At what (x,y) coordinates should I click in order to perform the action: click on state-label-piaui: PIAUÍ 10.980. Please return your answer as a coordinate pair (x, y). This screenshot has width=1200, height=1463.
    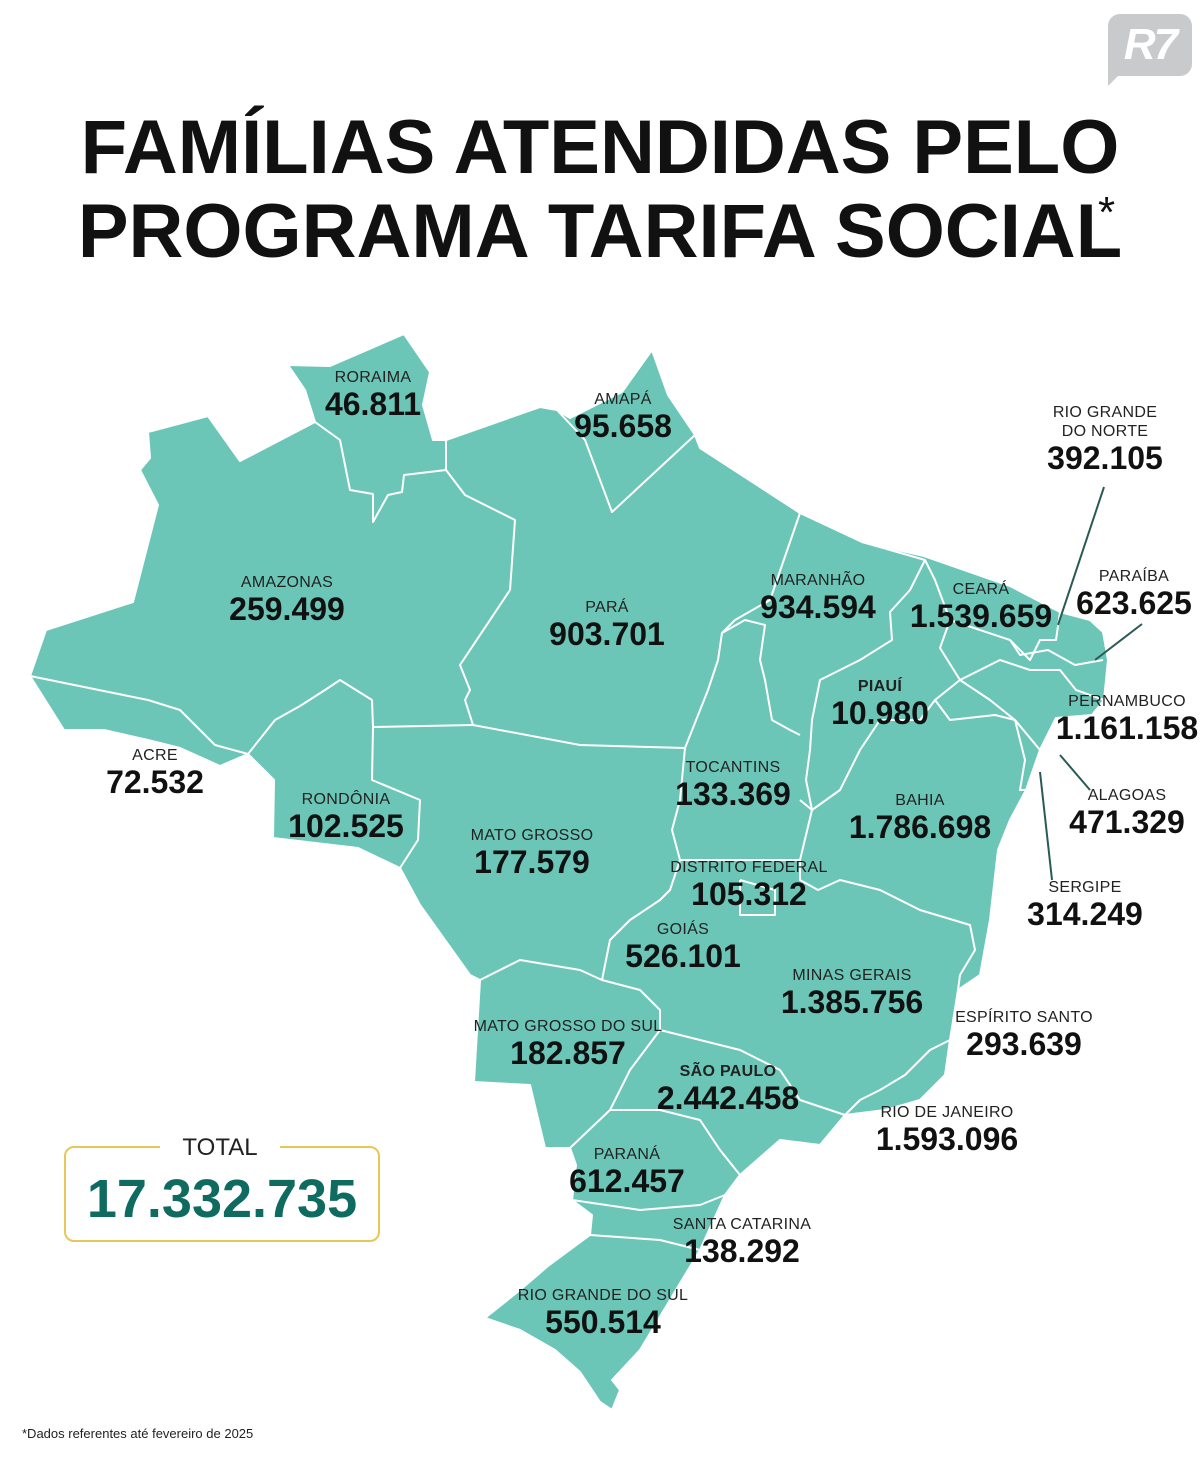
    Looking at the image, I should click on (880, 703).